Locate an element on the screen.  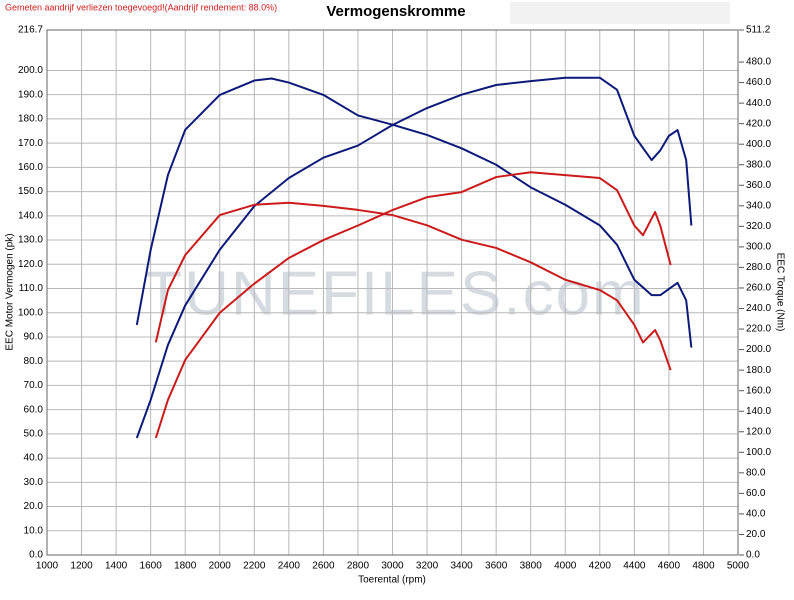
y-tick-label: 190.0 is located at coordinates (30, 94).